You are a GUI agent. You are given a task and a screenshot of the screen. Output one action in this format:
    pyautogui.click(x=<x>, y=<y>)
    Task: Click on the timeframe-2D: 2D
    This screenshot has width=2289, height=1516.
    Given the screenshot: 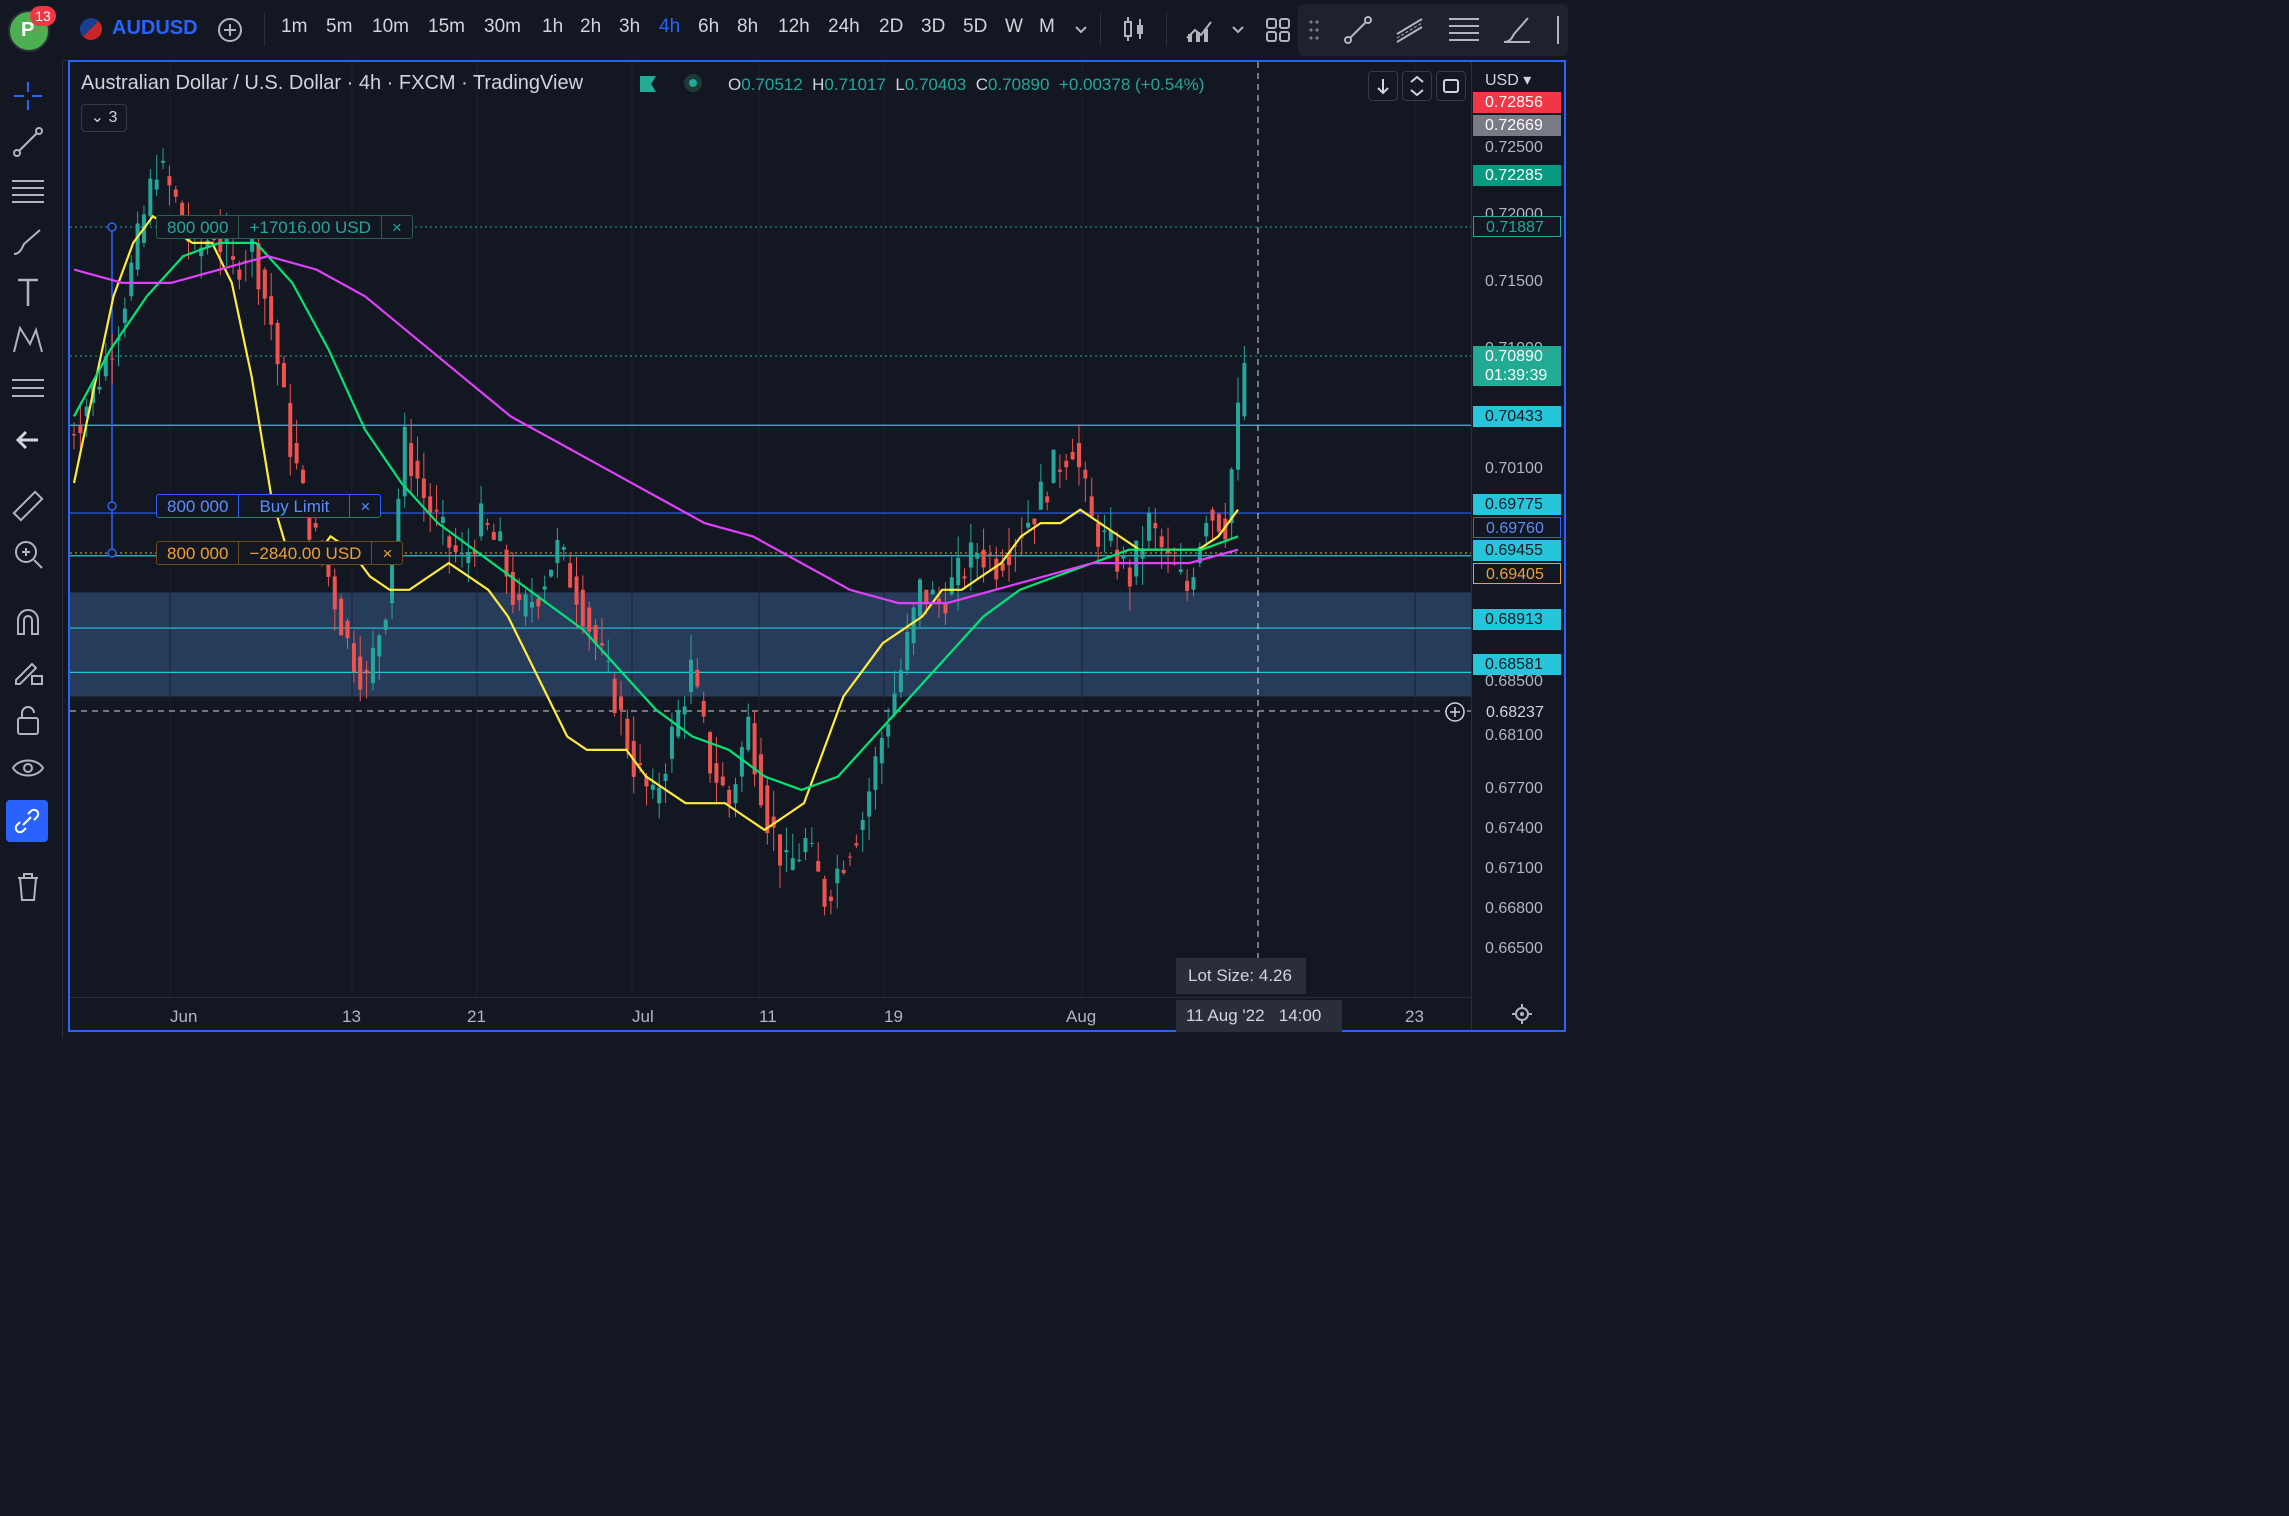 What is the action you would take?
    pyautogui.click(x=891, y=26)
    